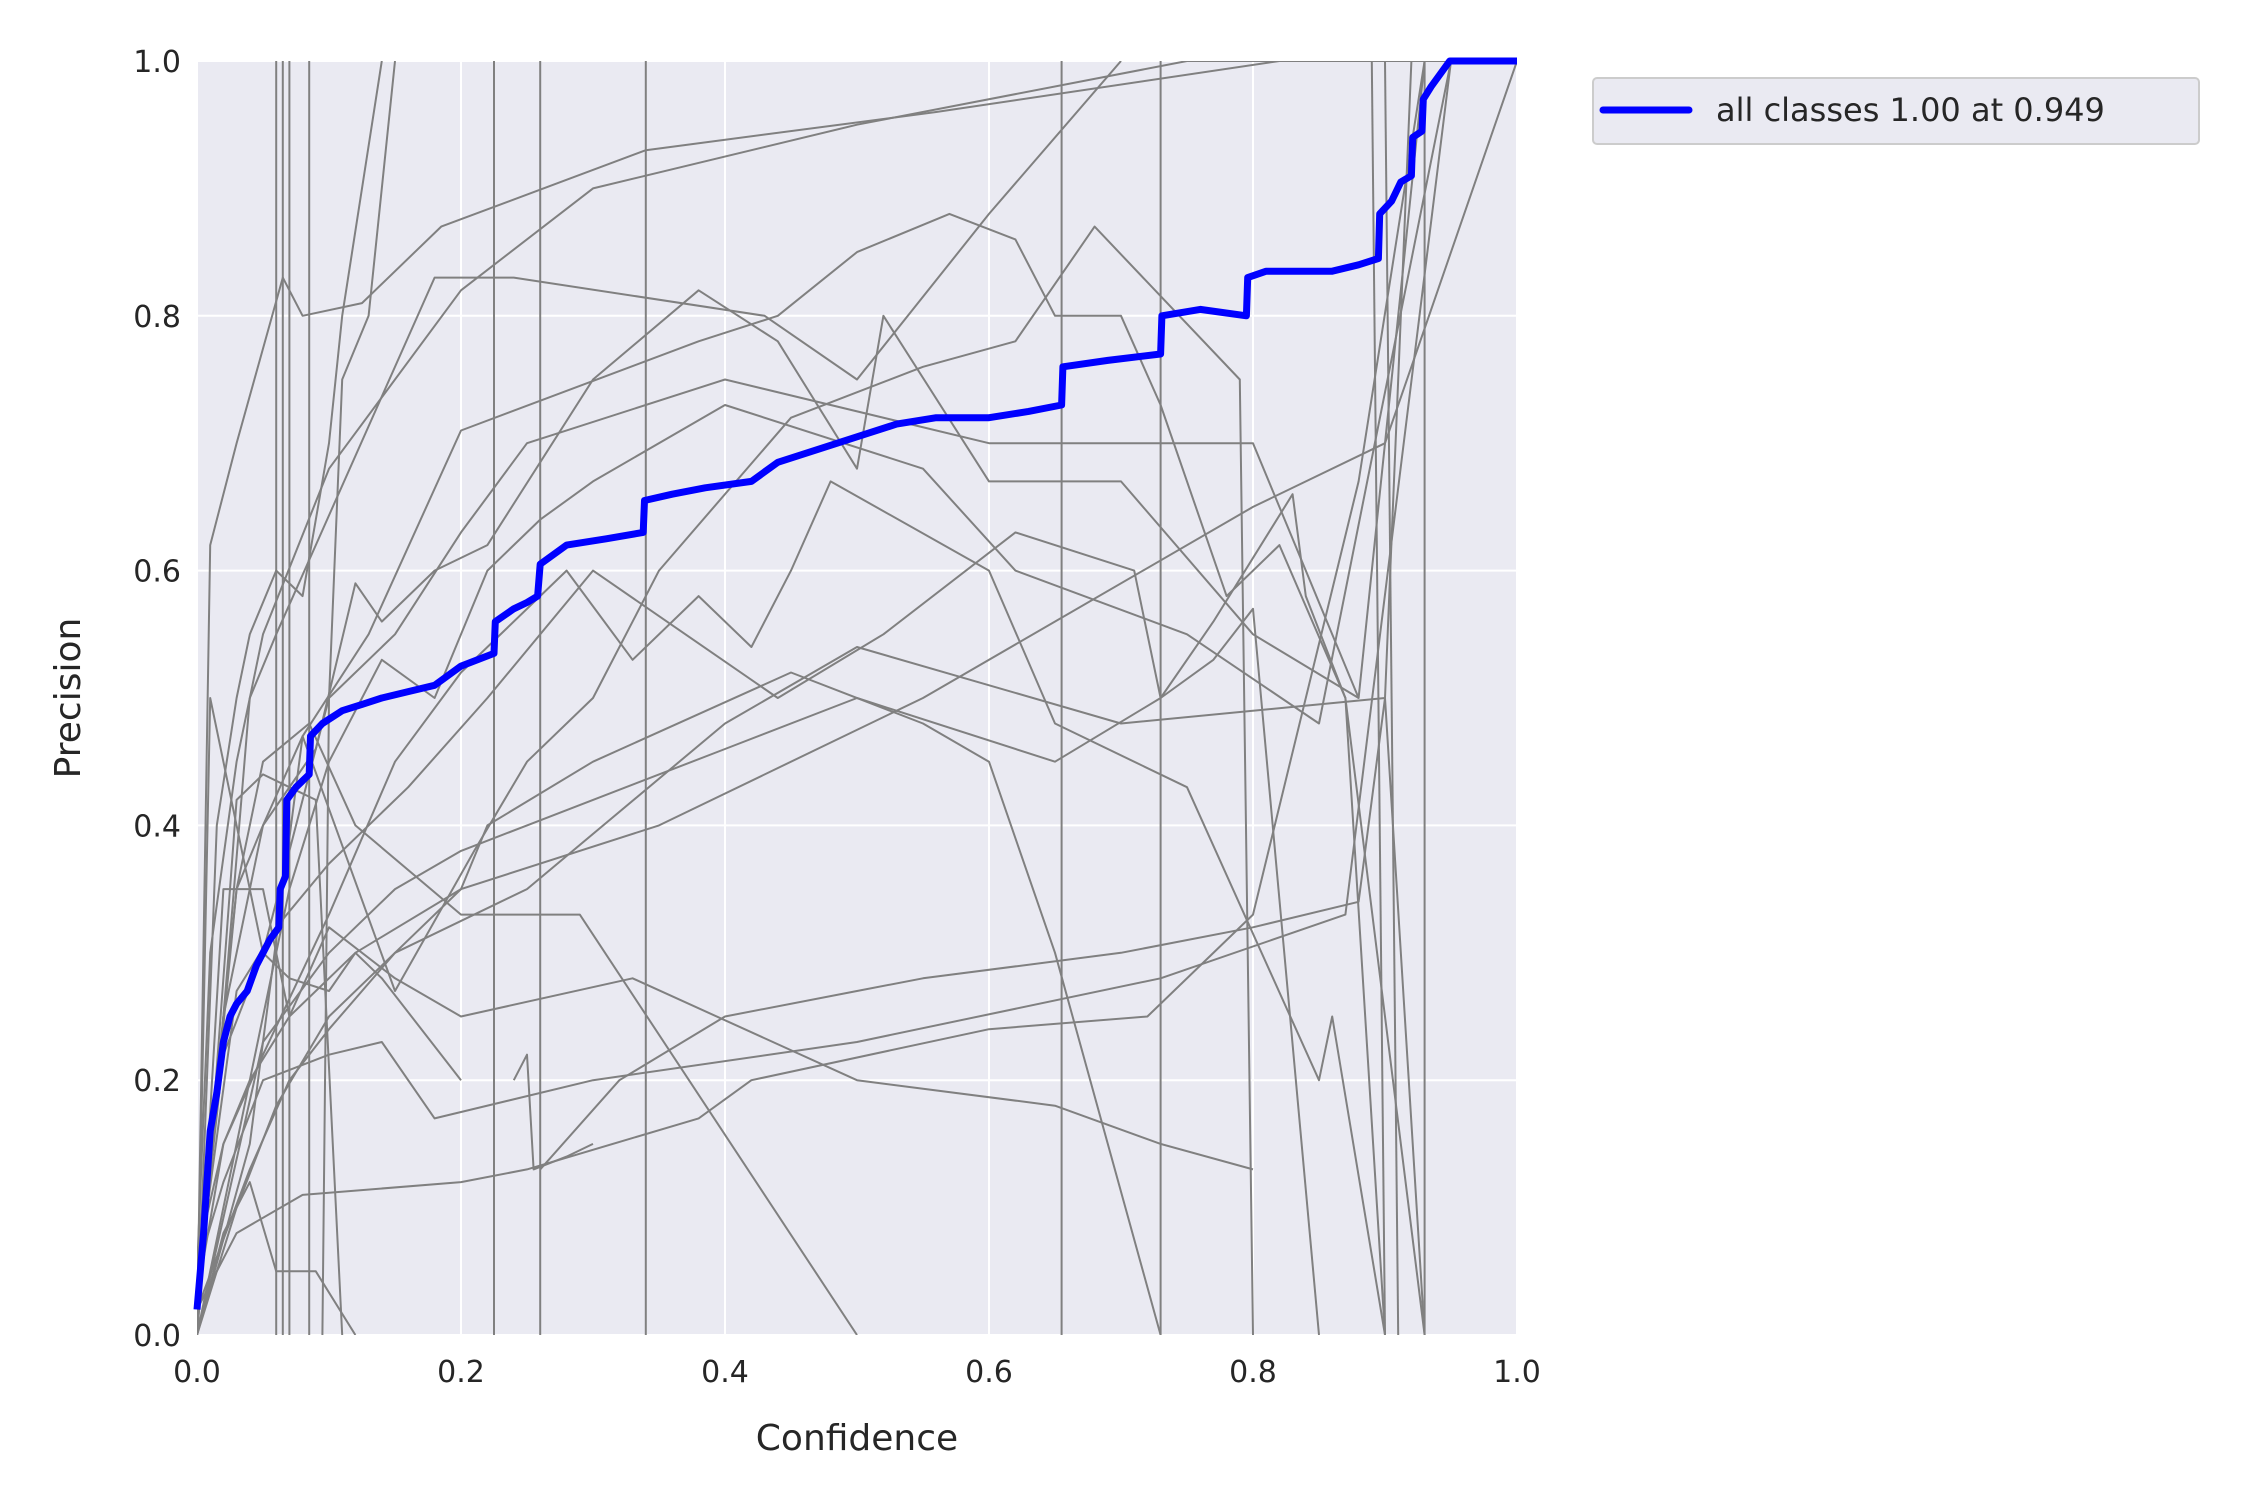  Describe the element at coordinates (725, 1372) in the screenshot. I see `x-tick-label: 0.4` at that location.